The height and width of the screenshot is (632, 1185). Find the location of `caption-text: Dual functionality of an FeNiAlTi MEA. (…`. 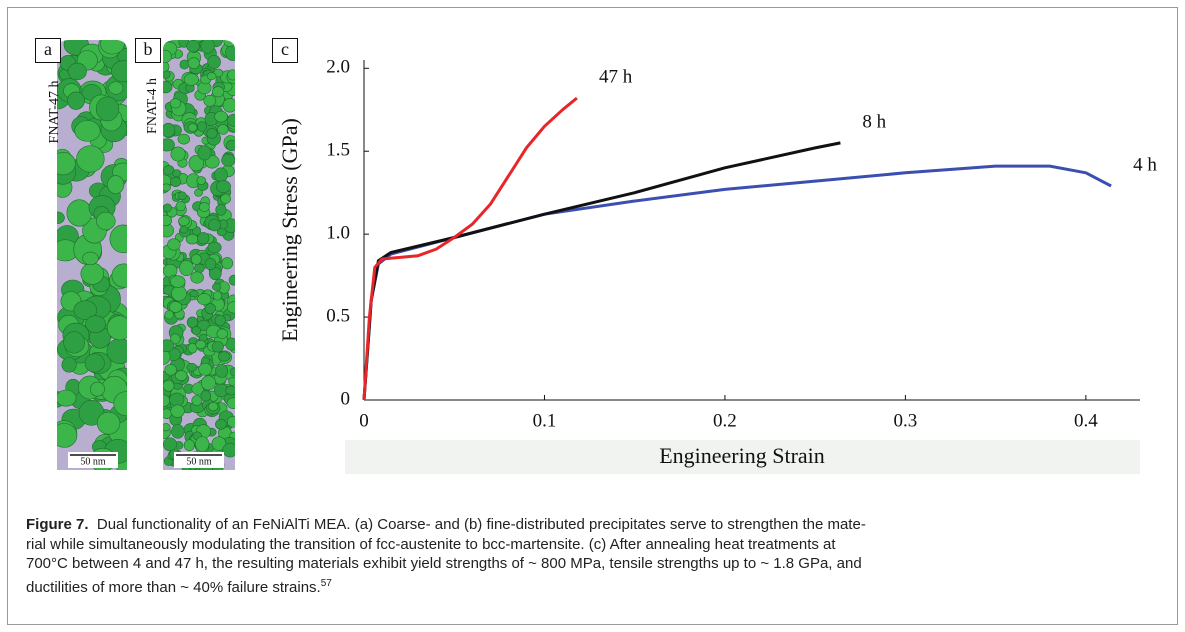

caption-text: Dual functionality of an FeNiAlTi MEA. (… is located at coordinates (481, 524).